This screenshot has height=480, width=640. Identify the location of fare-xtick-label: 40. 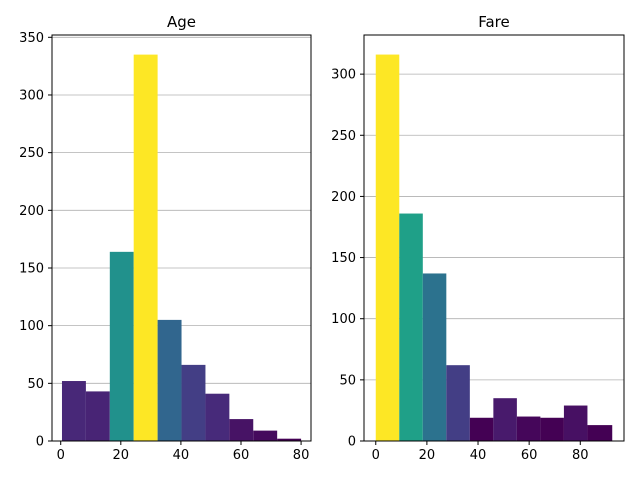
(478, 455).